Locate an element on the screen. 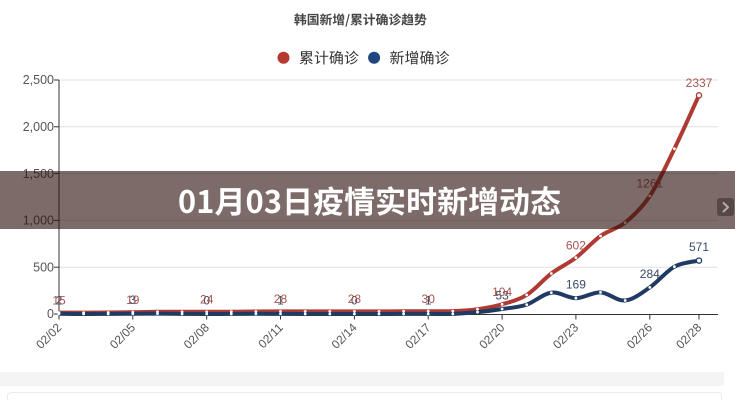 Image resolution: width=735 pixels, height=400 pixels. svg-text: 104 is located at coordinates (502, 292).